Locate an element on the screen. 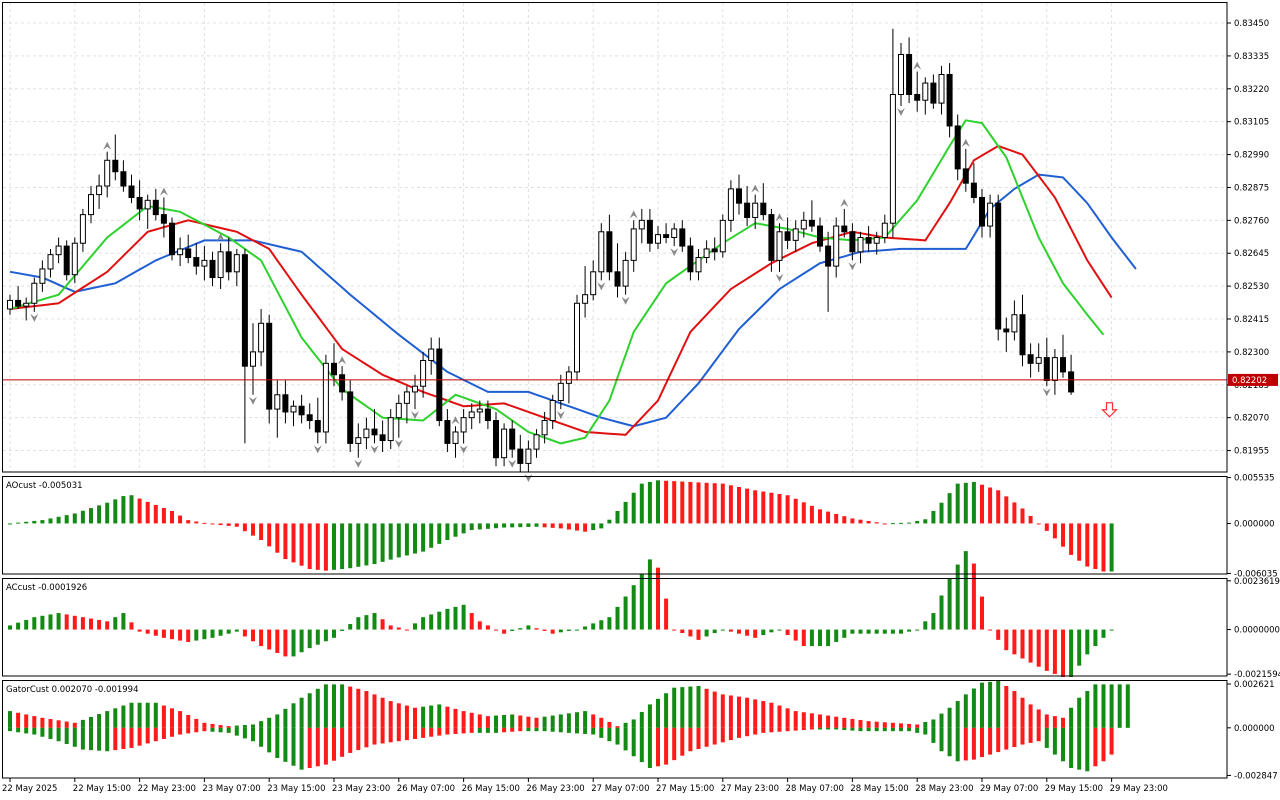  gator-tick-label: 0.000000 is located at coordinates (1254, 729).